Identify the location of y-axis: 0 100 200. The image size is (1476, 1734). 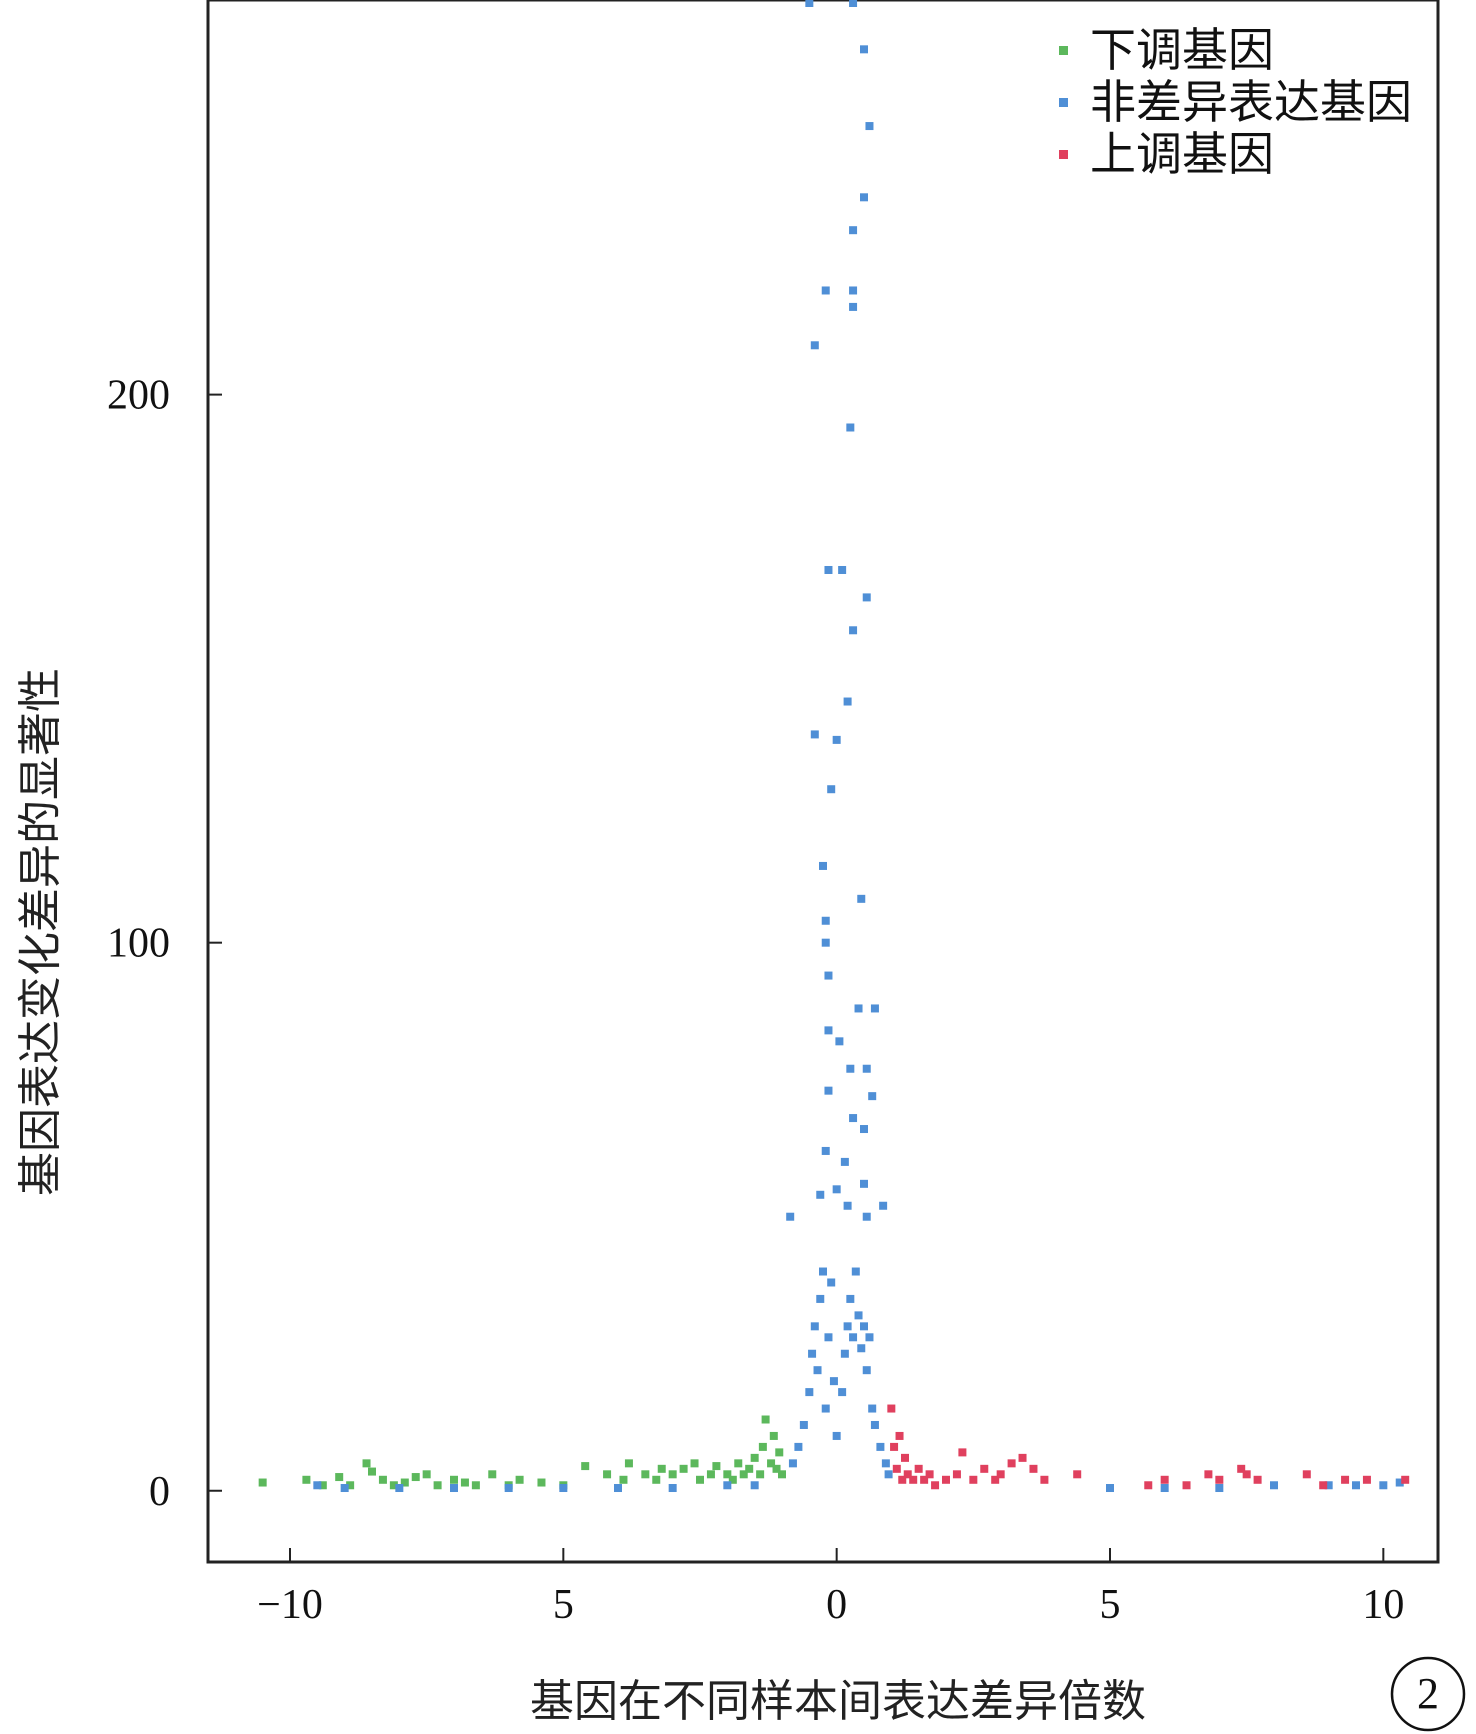
(164, 944).